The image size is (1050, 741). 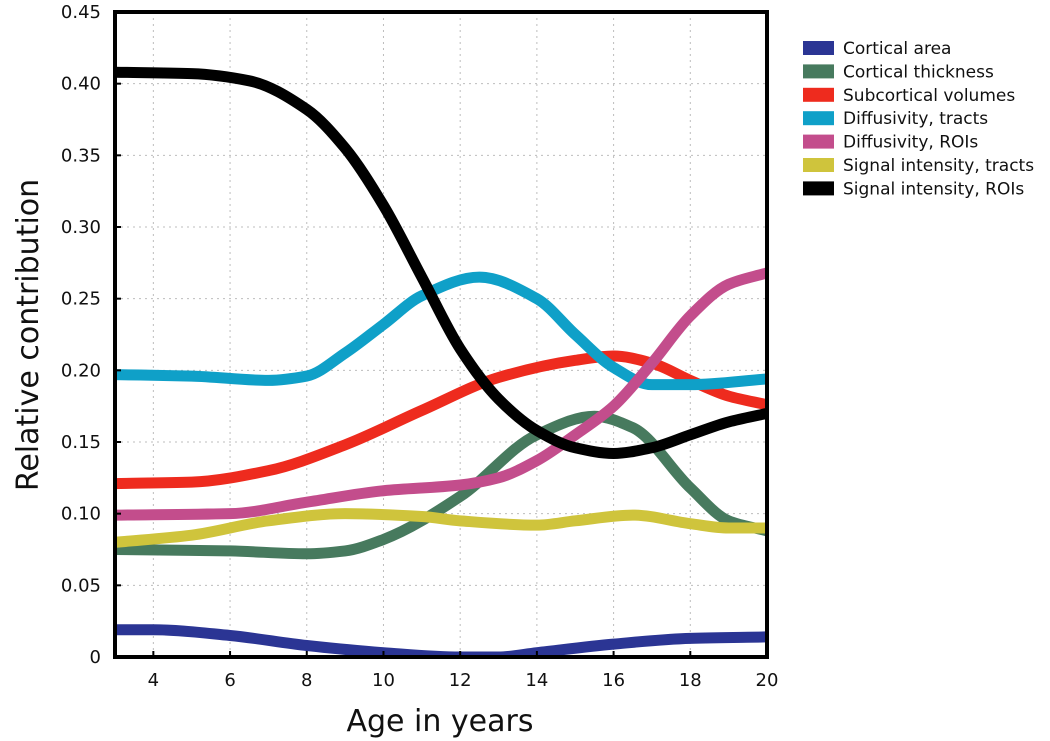 What do you see at coordinates (460, 680) in the screenshot?
I see `x-tick-label: 12` at bounding box center [460, 680].